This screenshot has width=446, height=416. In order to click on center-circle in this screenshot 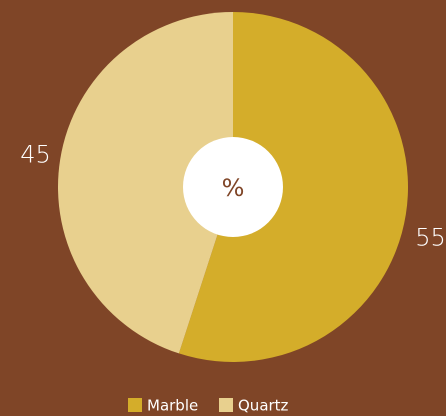, I will do `click(233, 187)`.